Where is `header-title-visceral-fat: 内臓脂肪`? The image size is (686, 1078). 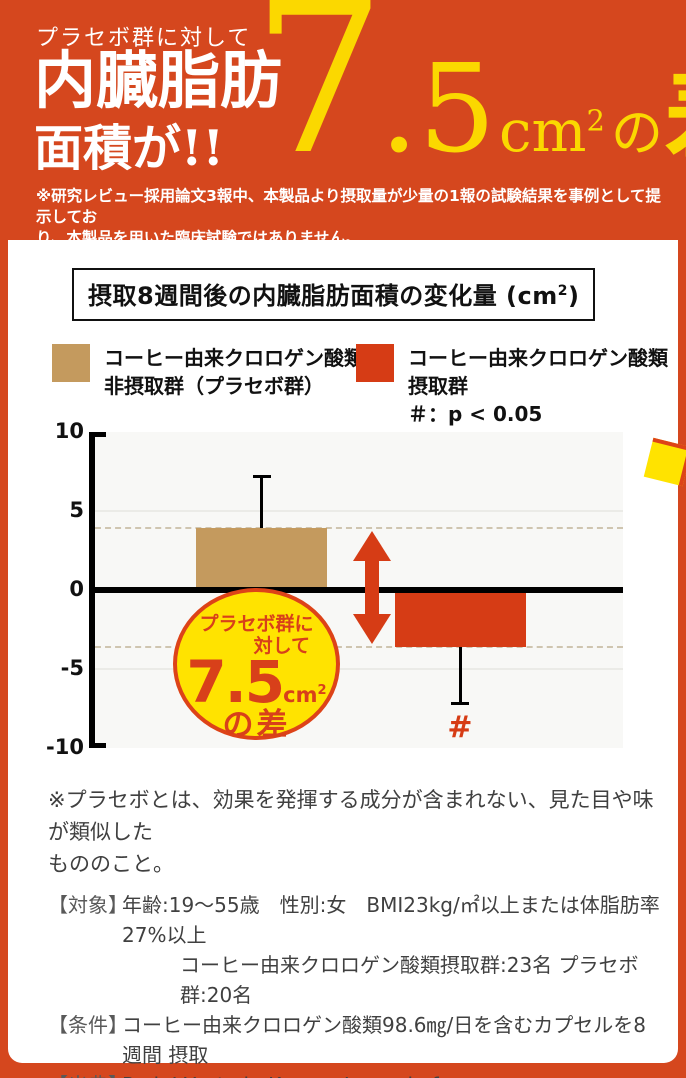 header-title-visceral-fat: 内臓脂肪 is located at coordinates (158, 80).